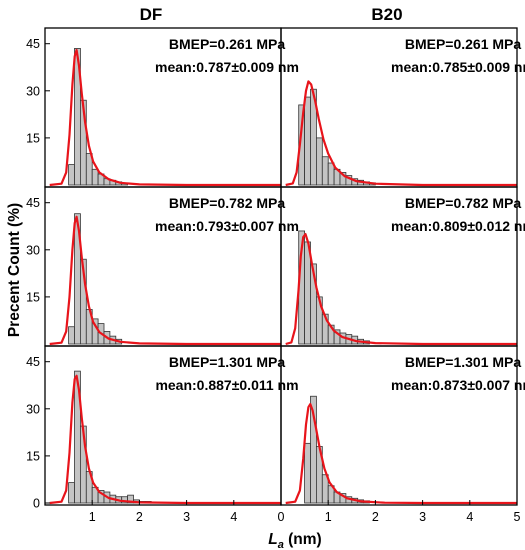  Describe the element at coordinates (281, 544) in the screenshot. I see `x-axis-label-subscript: a` at that location.